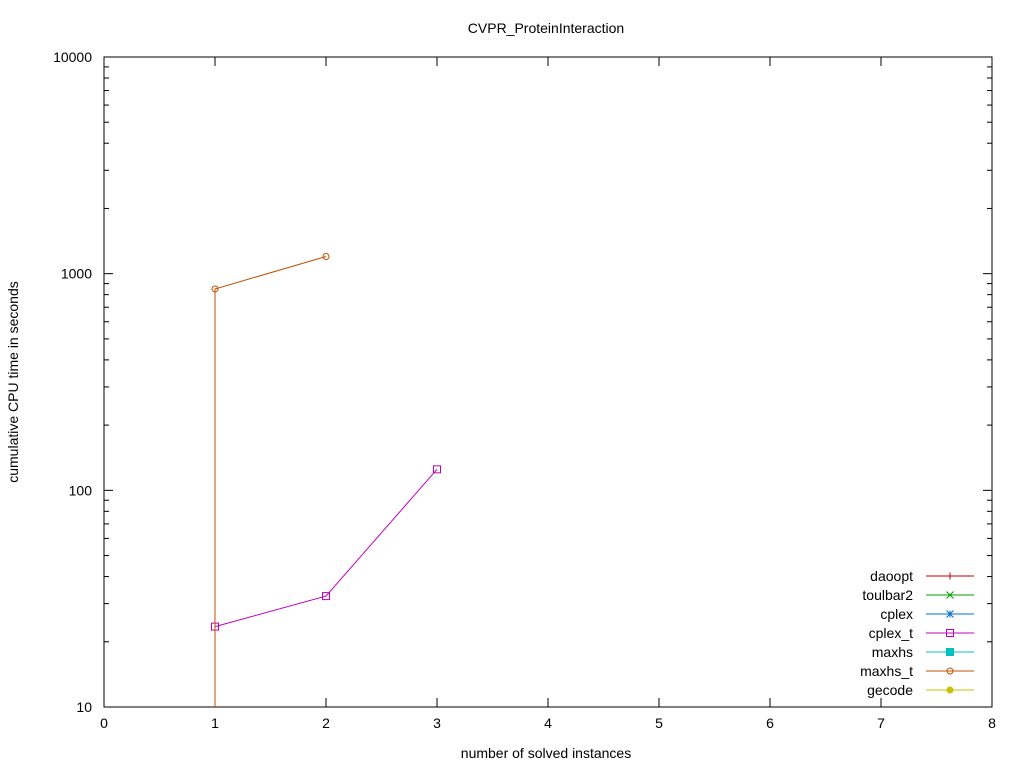  What do you see at coordinates (886, 671) in the screenshot?
I see `legend-label: maxhs_t` at bounding box center [886, 671].